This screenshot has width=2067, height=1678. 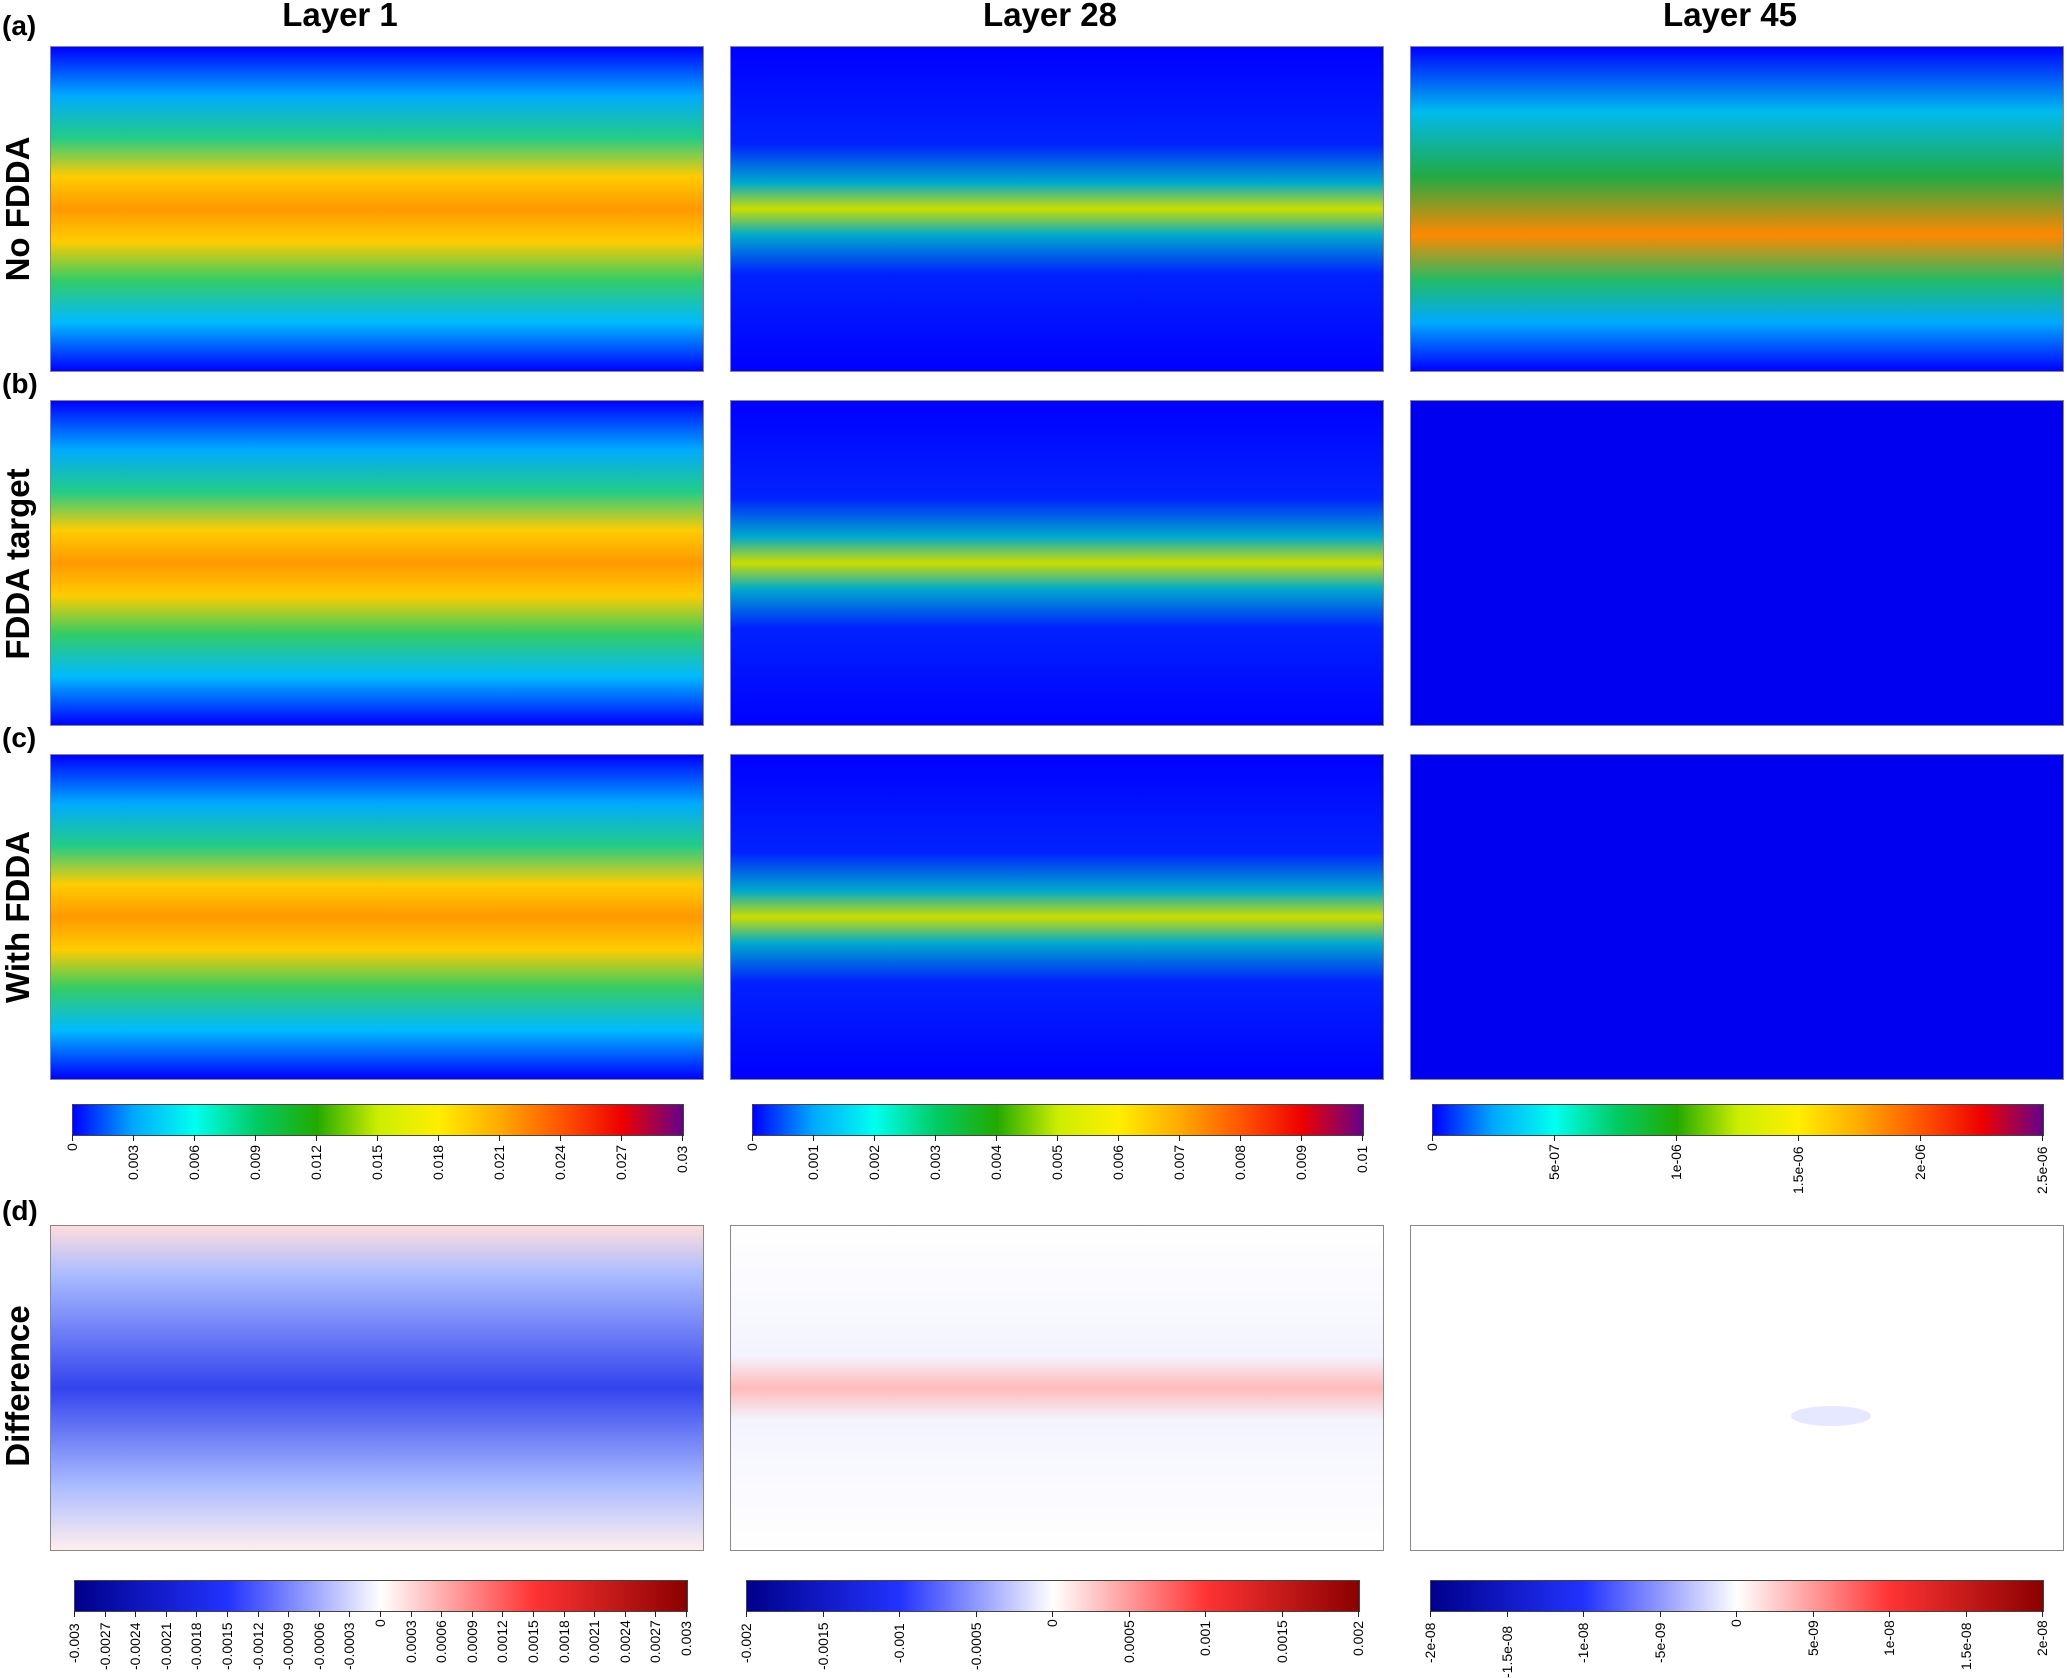 I want to click on colorbar-diff-layer-1-tick-label: -0.0015, so click(x=227, y=1646).